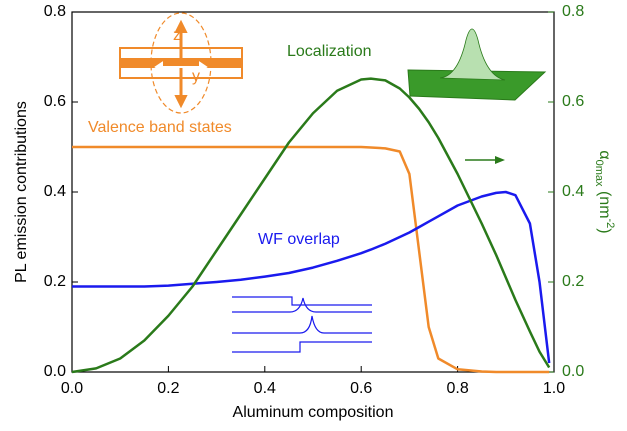 The image size is (627, 431). What do you see at coordinates (485, 160) in the screenshot?
I see `axis-arrow` at bounding box center [485, 160].